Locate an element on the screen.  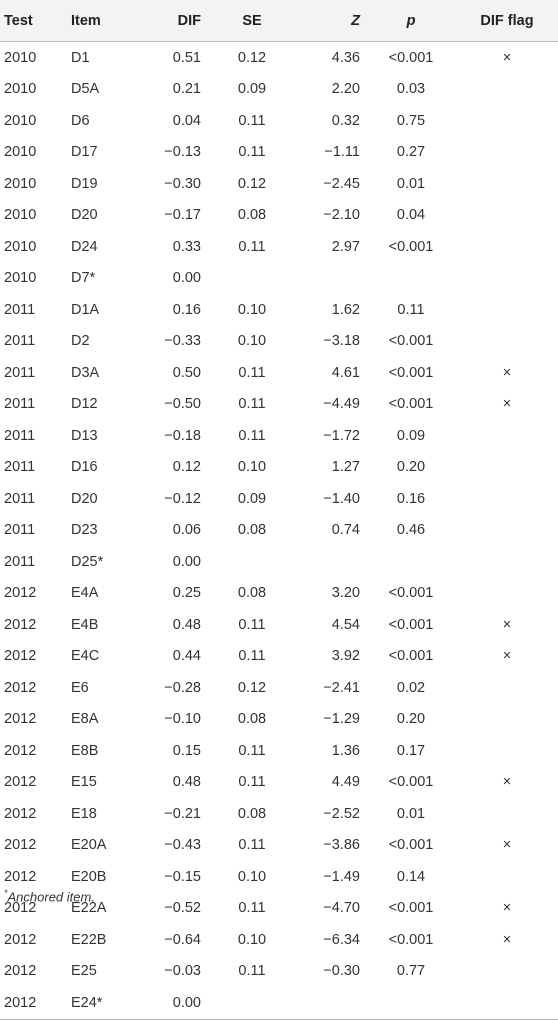
cell-dif: −0.17 is located at coordinates (182, 215).